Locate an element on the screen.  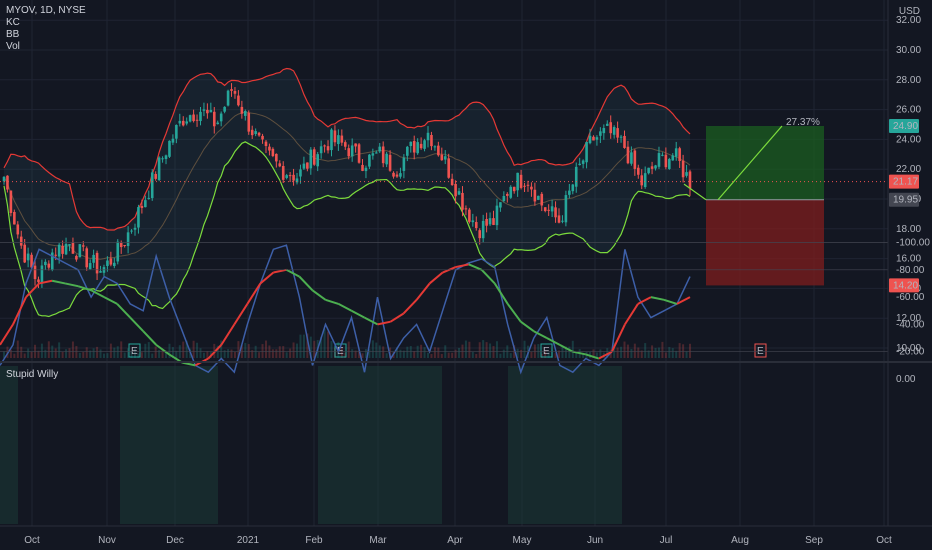
oscillator-zone is located at coordinates (9, 445).